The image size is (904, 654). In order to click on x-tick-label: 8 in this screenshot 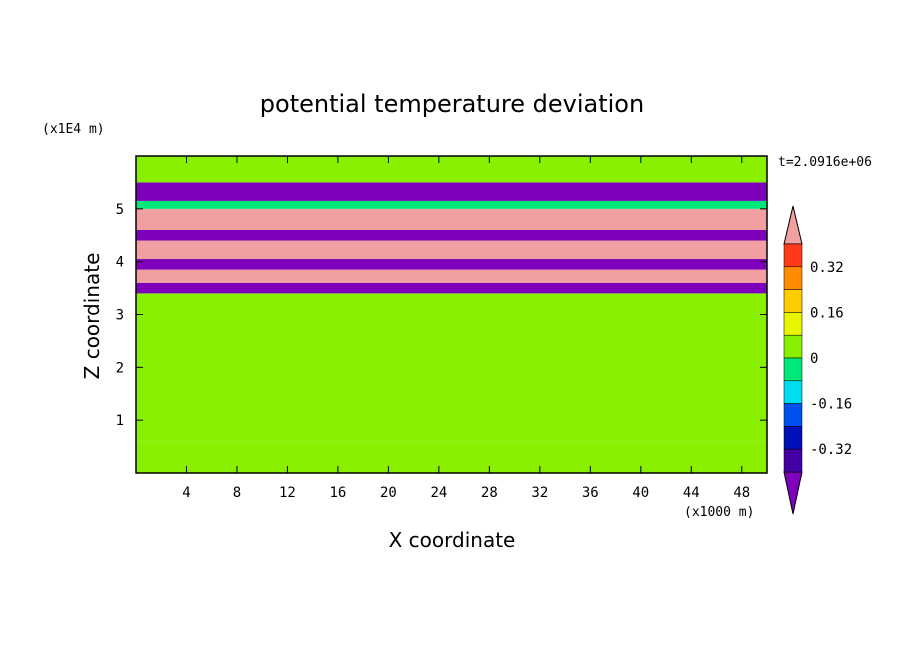, I will do `click(237, 493)`.